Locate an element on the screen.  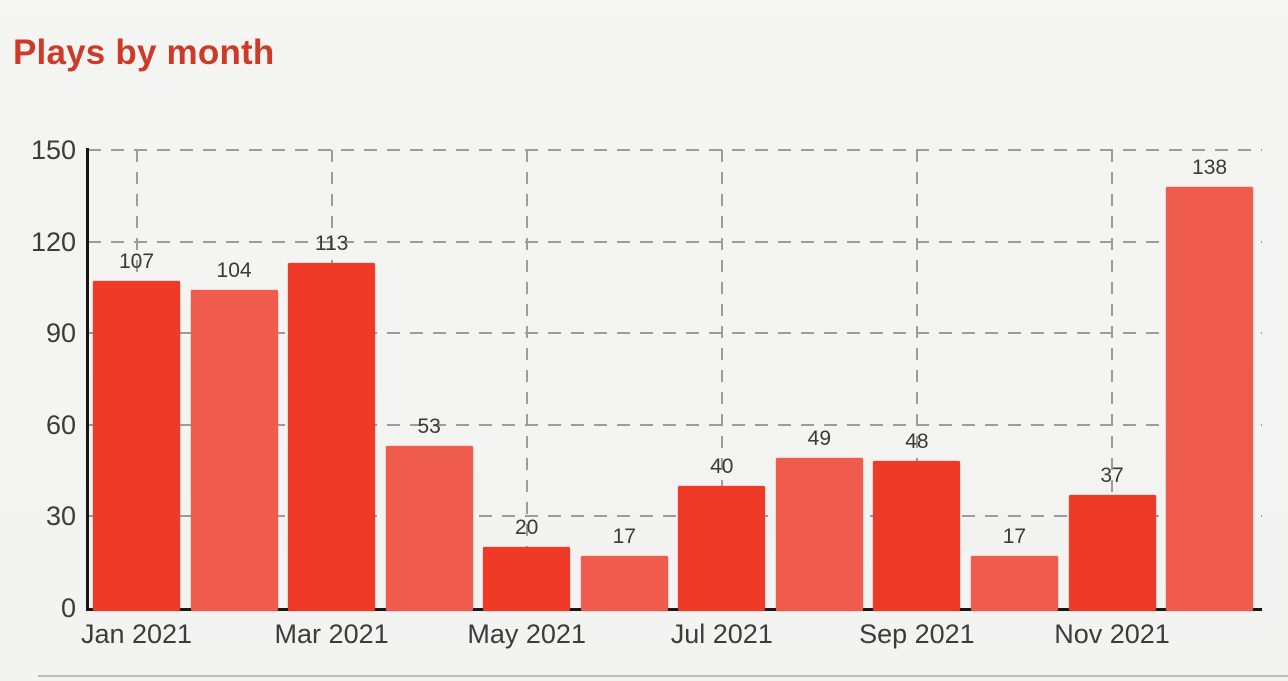
x-tick-label: Jul 2021 is located at coordinates (721, 634).